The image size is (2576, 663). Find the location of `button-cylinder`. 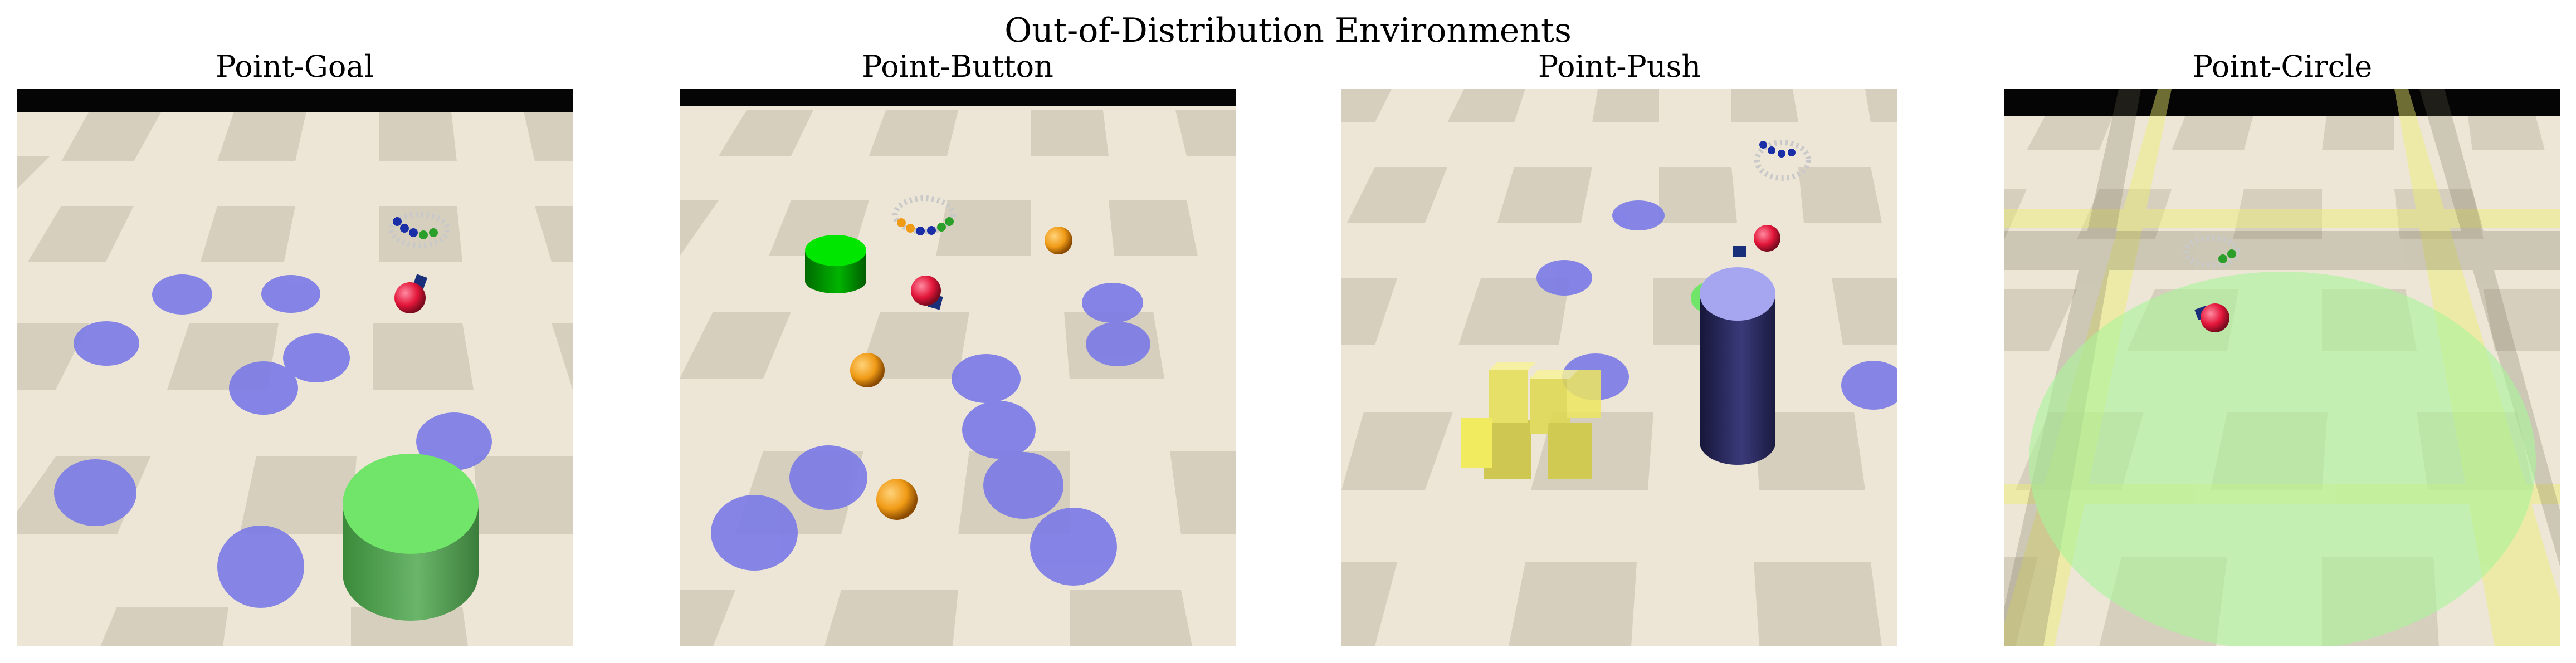

button-cylinder is located at coordinates (835, 264).